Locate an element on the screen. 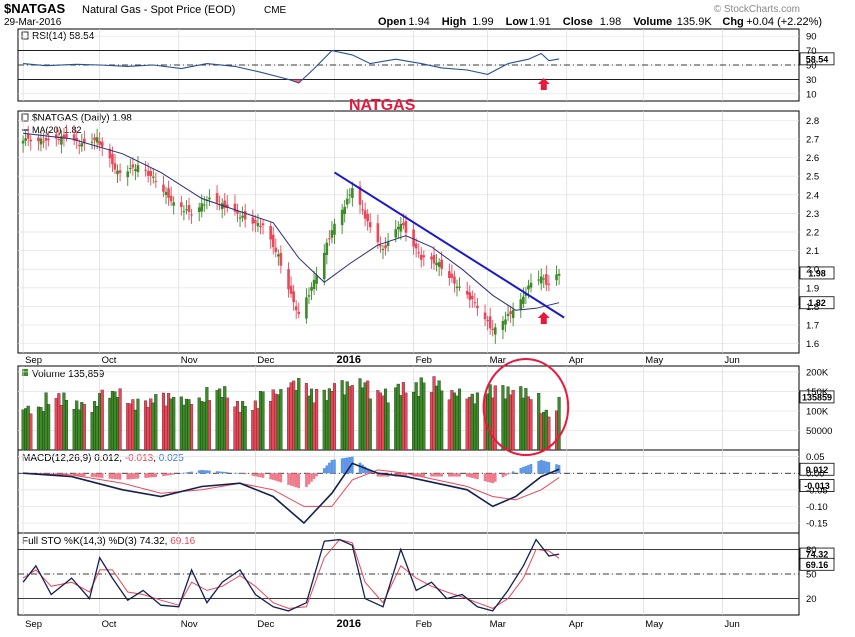 Image resolution: width=855 pixels, height=637 pixels. ma-last-tag-box is located at coordinates (817, 303).